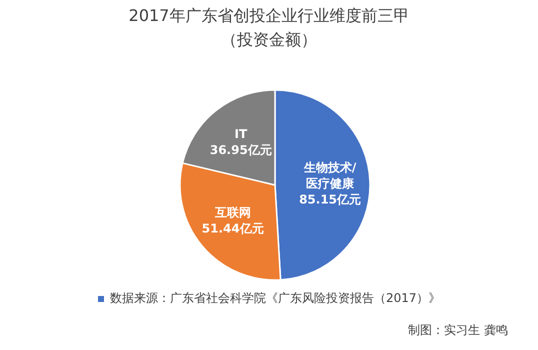  What do you see at coordinates (232, 212) in the screenshot?
I see `slice-label: 互联网` at bounding box center [232, 212].